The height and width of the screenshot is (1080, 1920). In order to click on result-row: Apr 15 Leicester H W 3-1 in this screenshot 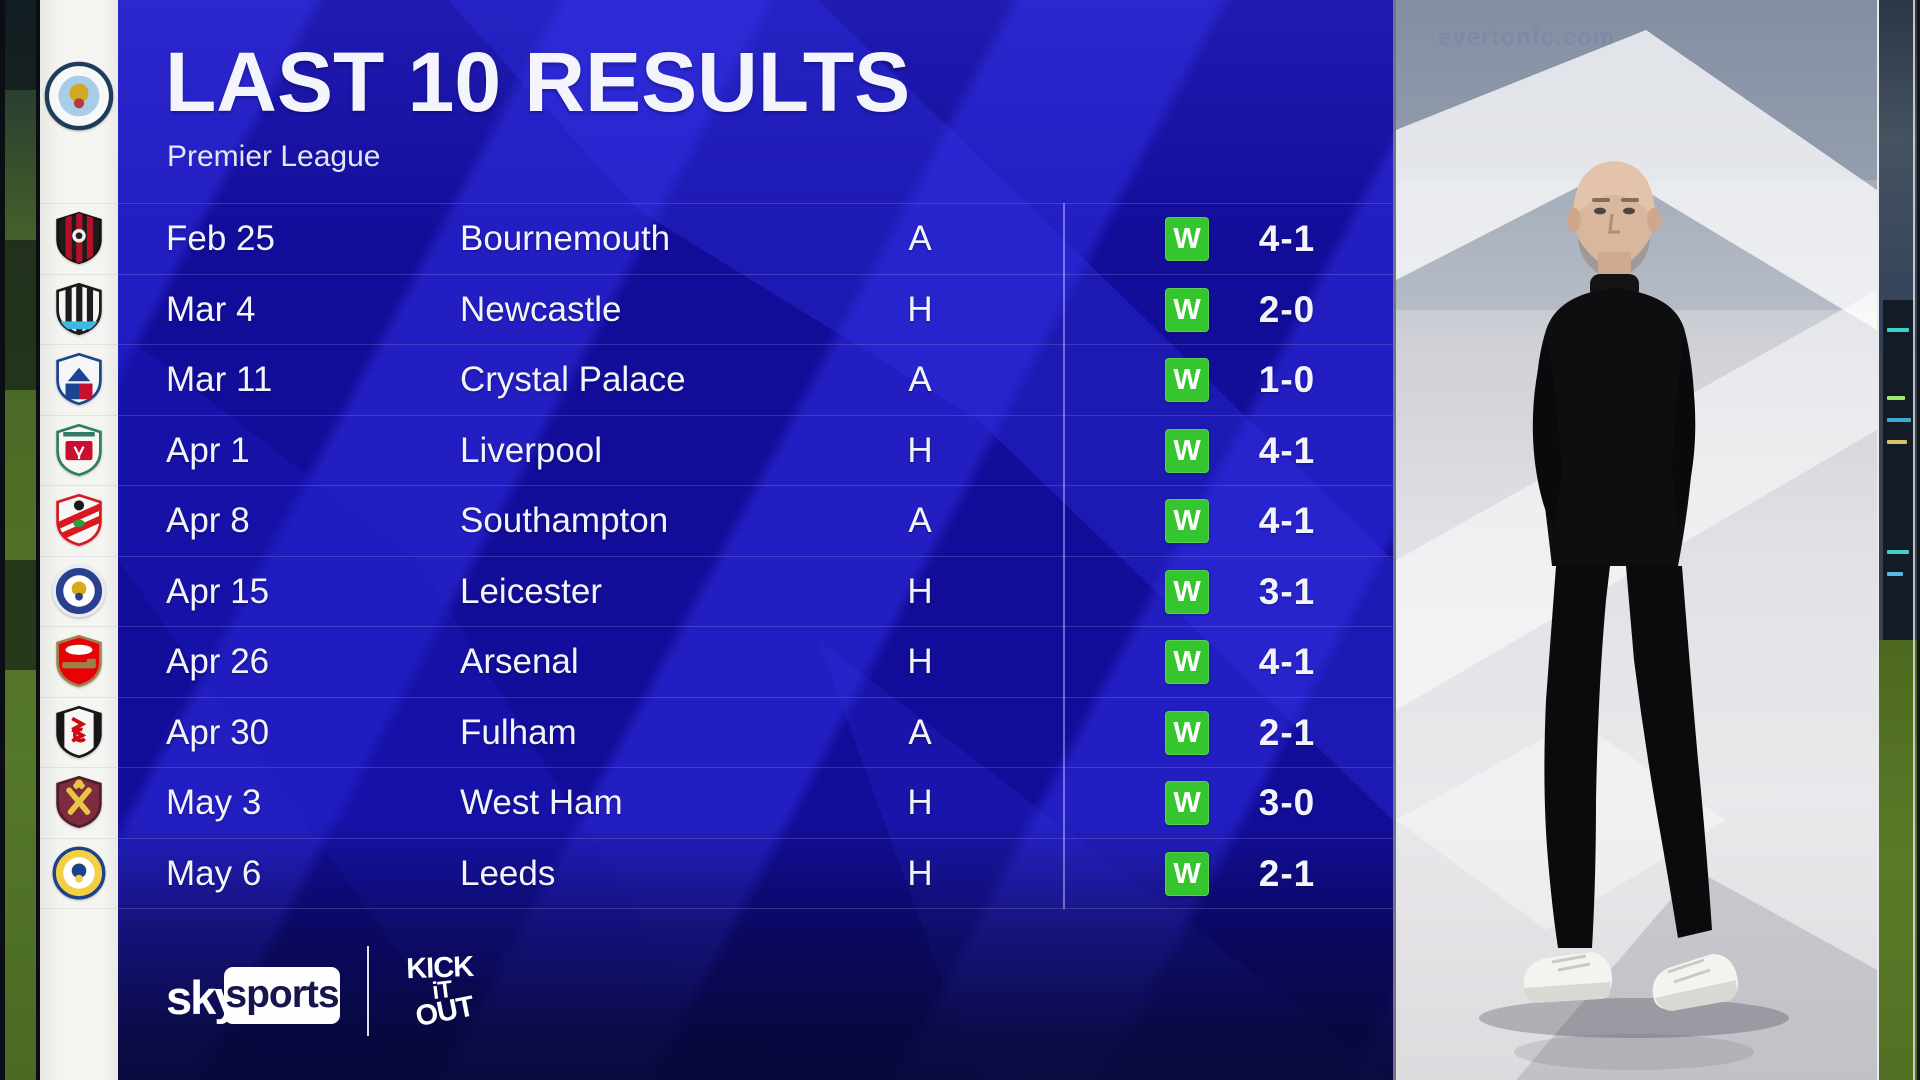, I will do `click(755, 591)`.